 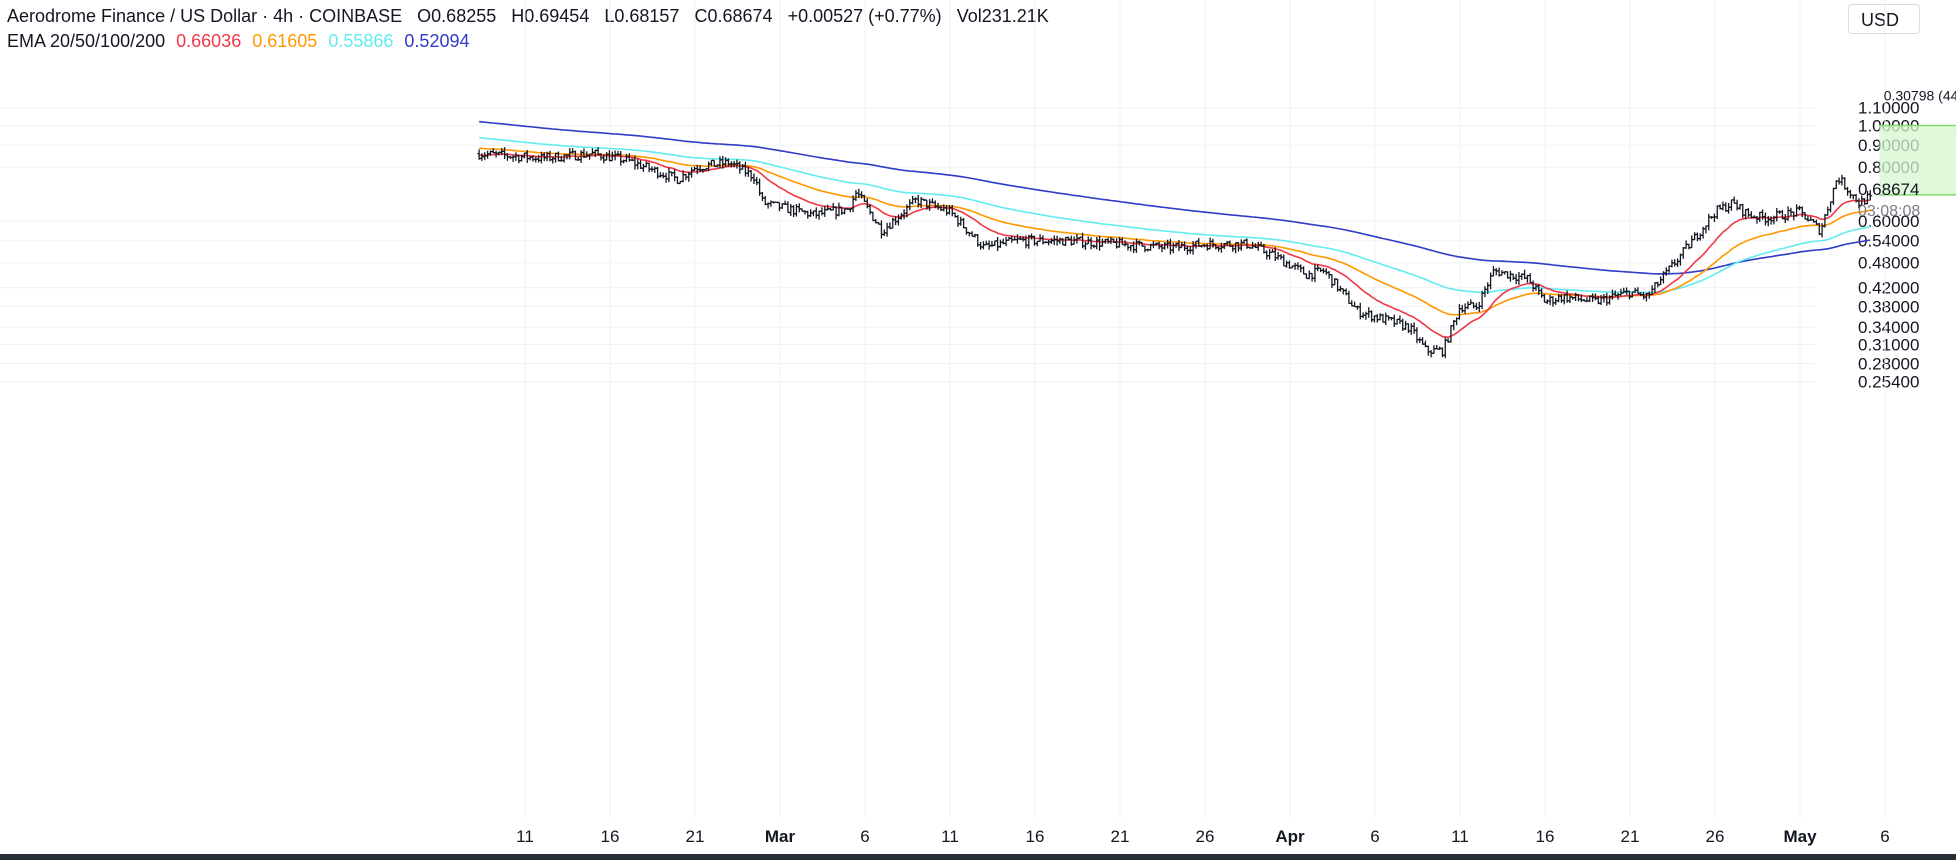 What do you see at coordinates (969, 16) in the screenshot?
I see `volume-label: Vol` at bounding box center [969, 16].